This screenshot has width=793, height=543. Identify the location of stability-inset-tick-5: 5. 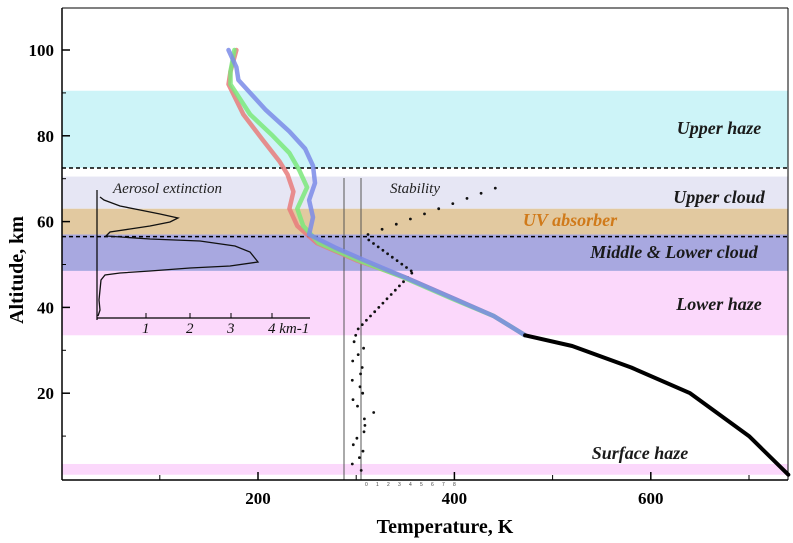
(421, 485).